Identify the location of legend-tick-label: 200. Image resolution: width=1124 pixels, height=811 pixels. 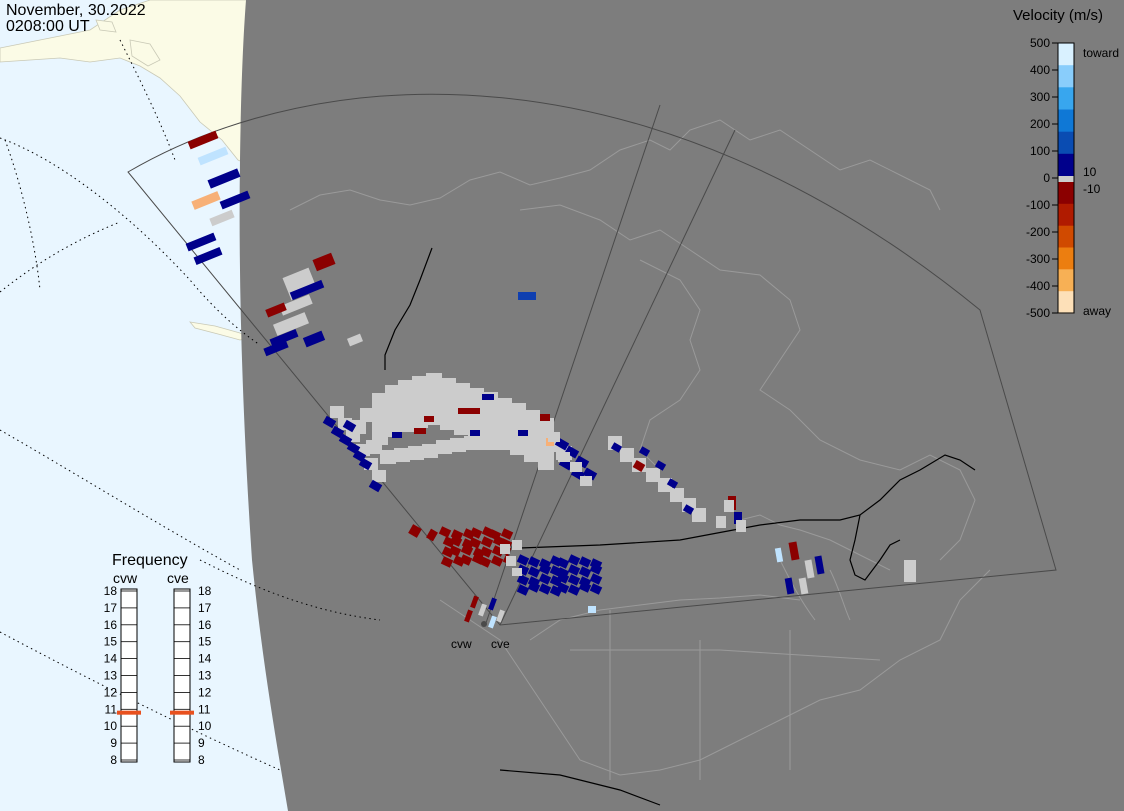
(1040, 124).